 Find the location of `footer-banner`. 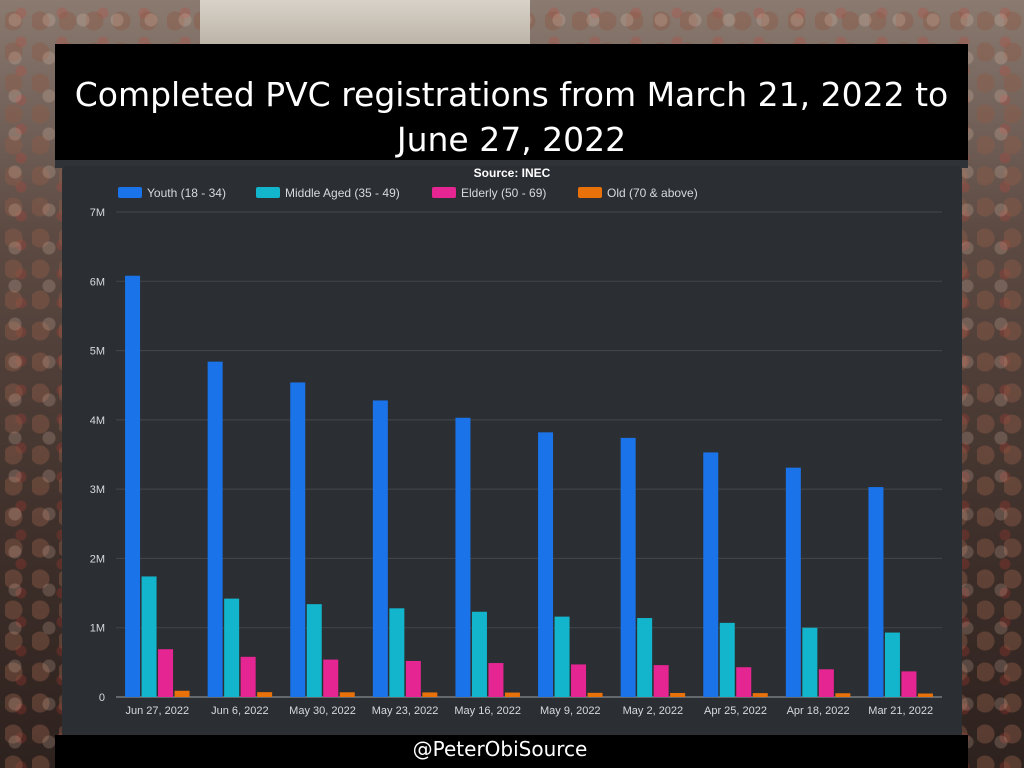

footer-banner is located at coordinates (511, 751).